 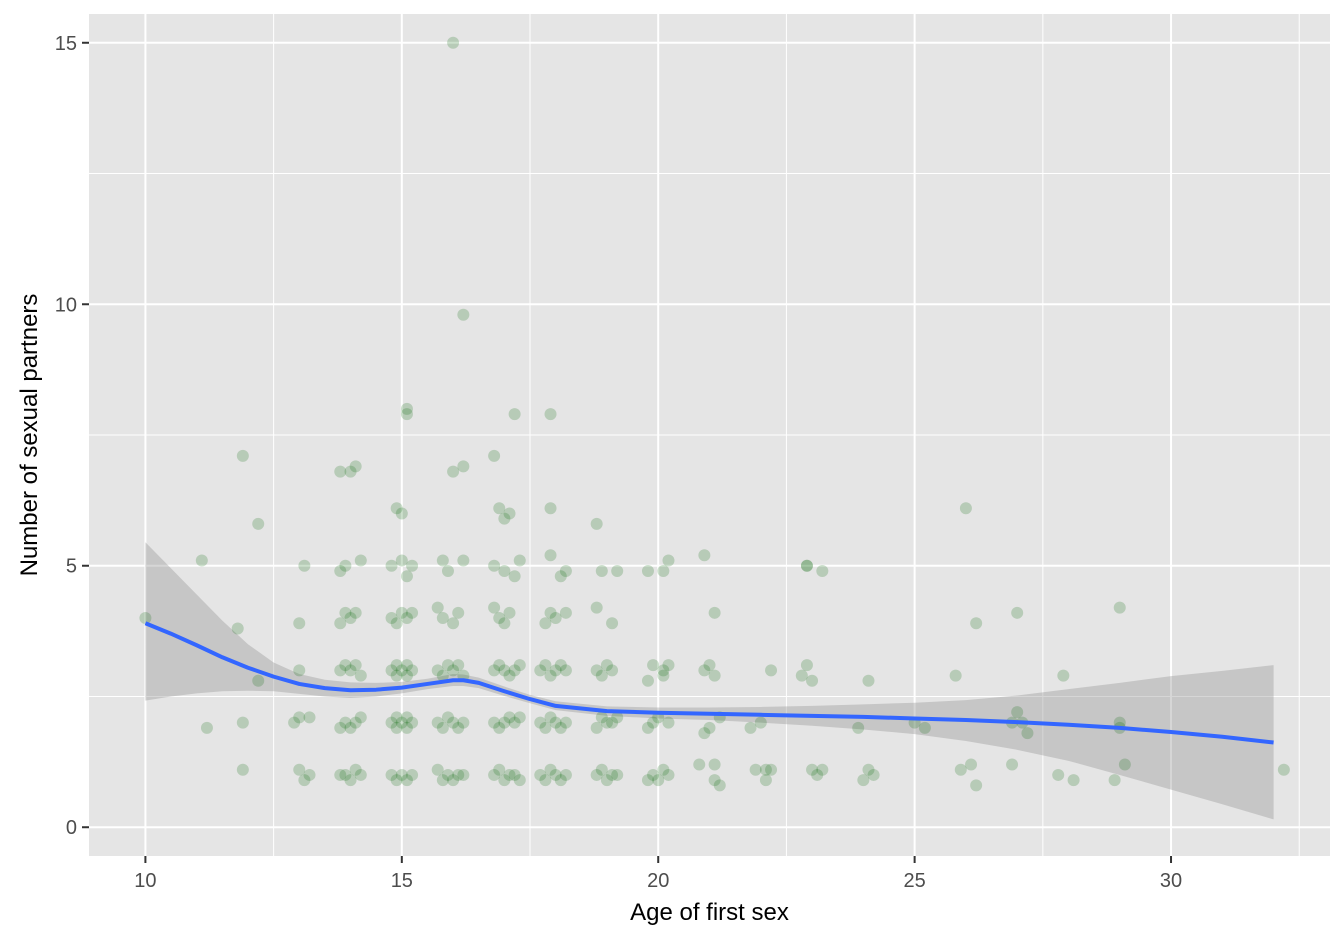 I want to click on smooth-line-layer, so click(x=709, y=683).